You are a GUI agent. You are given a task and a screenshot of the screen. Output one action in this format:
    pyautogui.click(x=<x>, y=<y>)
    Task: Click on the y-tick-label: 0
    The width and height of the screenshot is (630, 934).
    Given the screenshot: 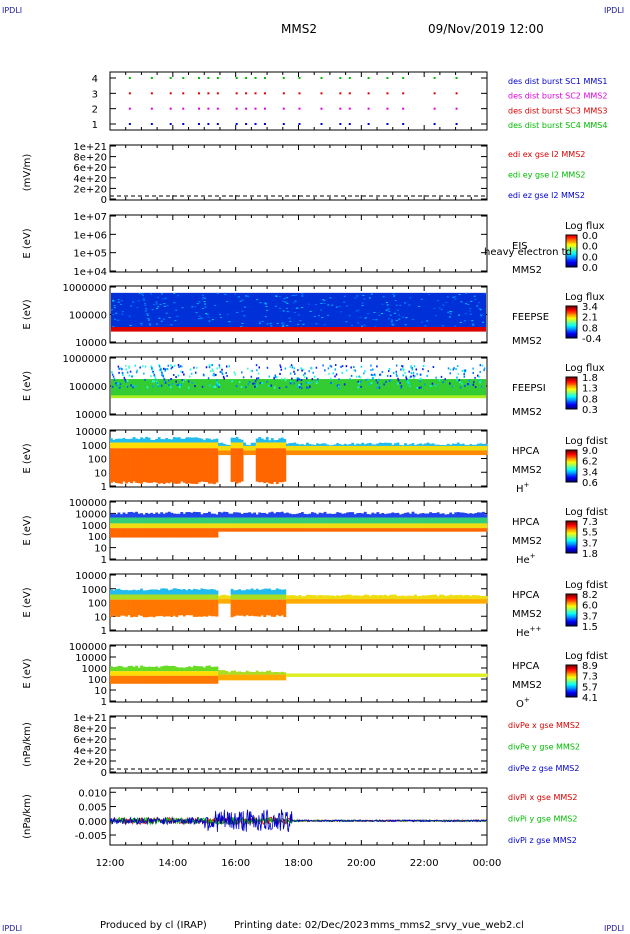 What is the action you would take?
    pyautogui.click(x=104, y=773)
    